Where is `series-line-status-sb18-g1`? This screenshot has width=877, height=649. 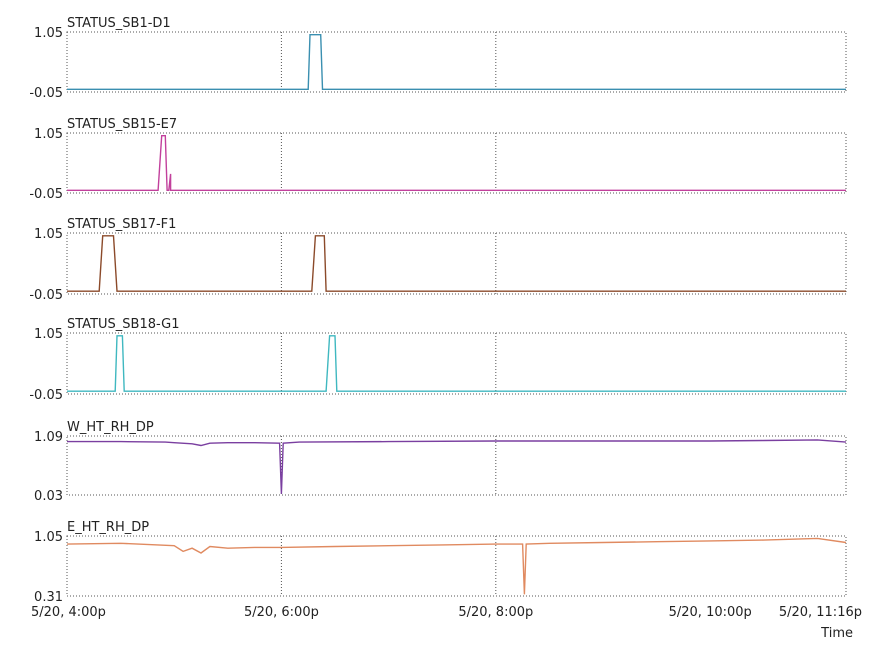 series-line-status-sb18-g1 is located at coordinates (456, 363).